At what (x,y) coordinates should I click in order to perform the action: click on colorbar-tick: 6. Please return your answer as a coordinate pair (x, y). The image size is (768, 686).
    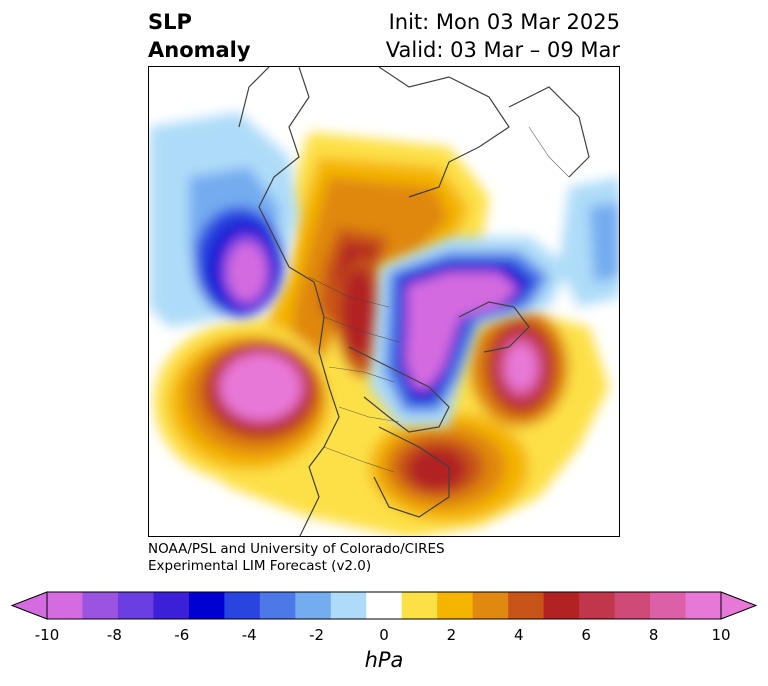
    Looking at the image, I should click on (586, 635).